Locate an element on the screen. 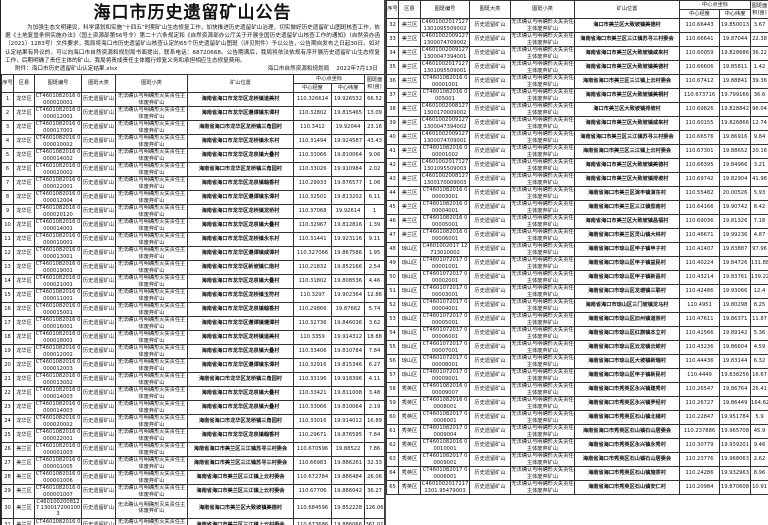 Image resolution: width=768 pixels, height=525 pixels. row-location: 海南省海口市秀英区石山镇施茶村 is located at coordinates (627, 473).